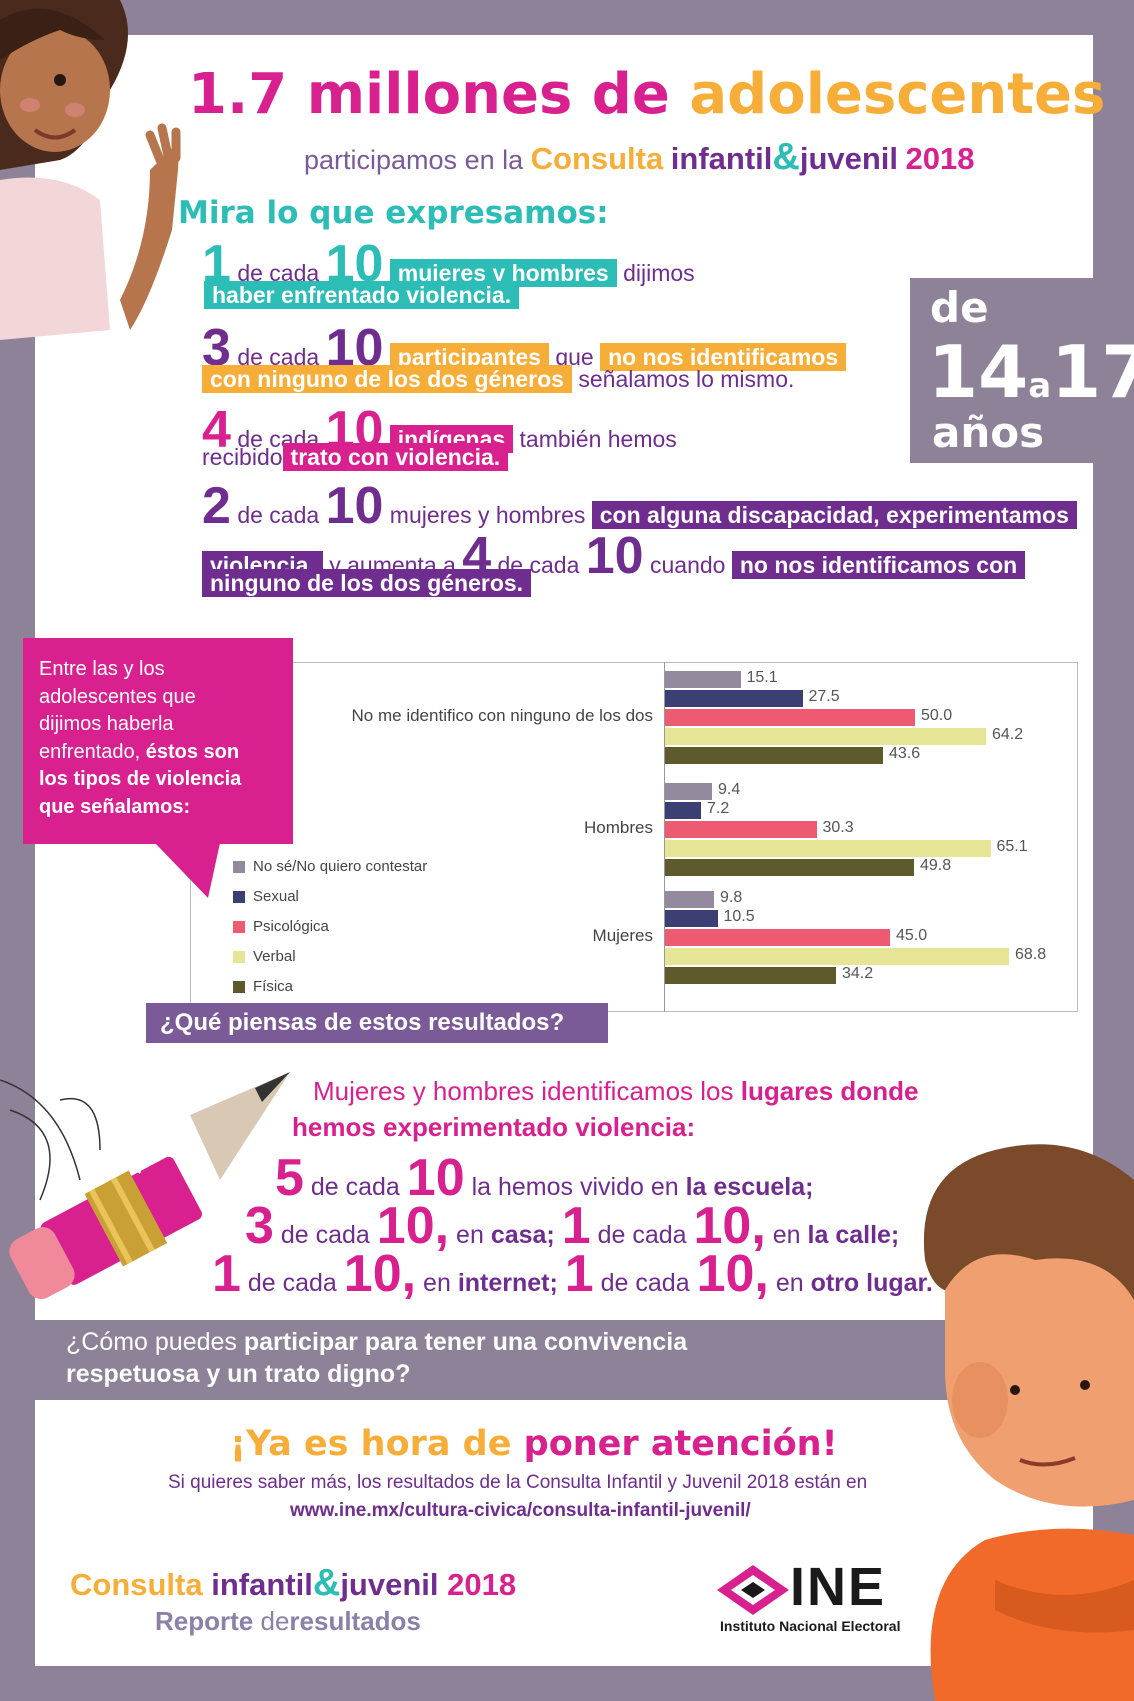  I want to click on places-r2-n2: 1, so click(576, 1226).